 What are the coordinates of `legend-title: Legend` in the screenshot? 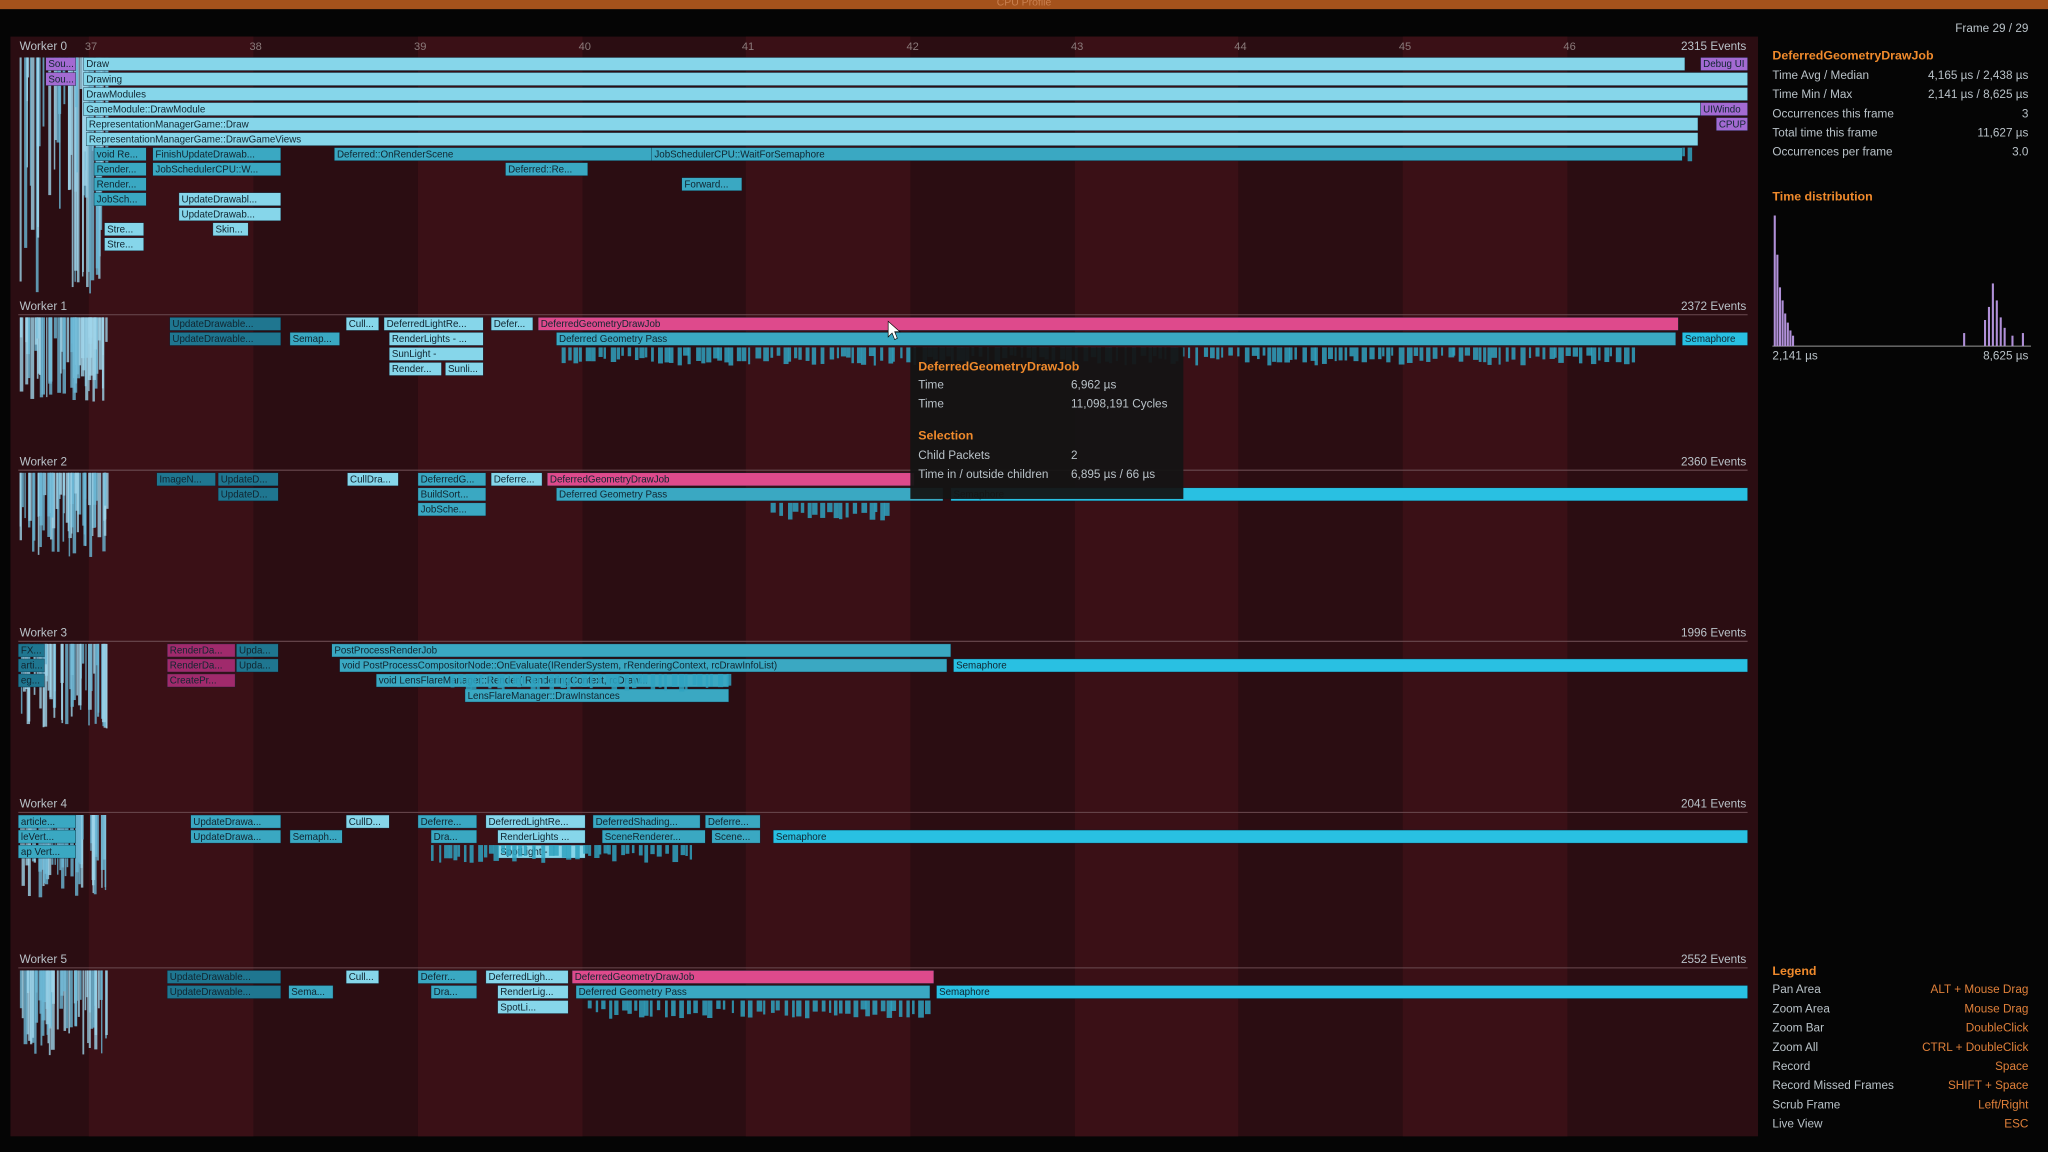 It's located at (1794, 971).